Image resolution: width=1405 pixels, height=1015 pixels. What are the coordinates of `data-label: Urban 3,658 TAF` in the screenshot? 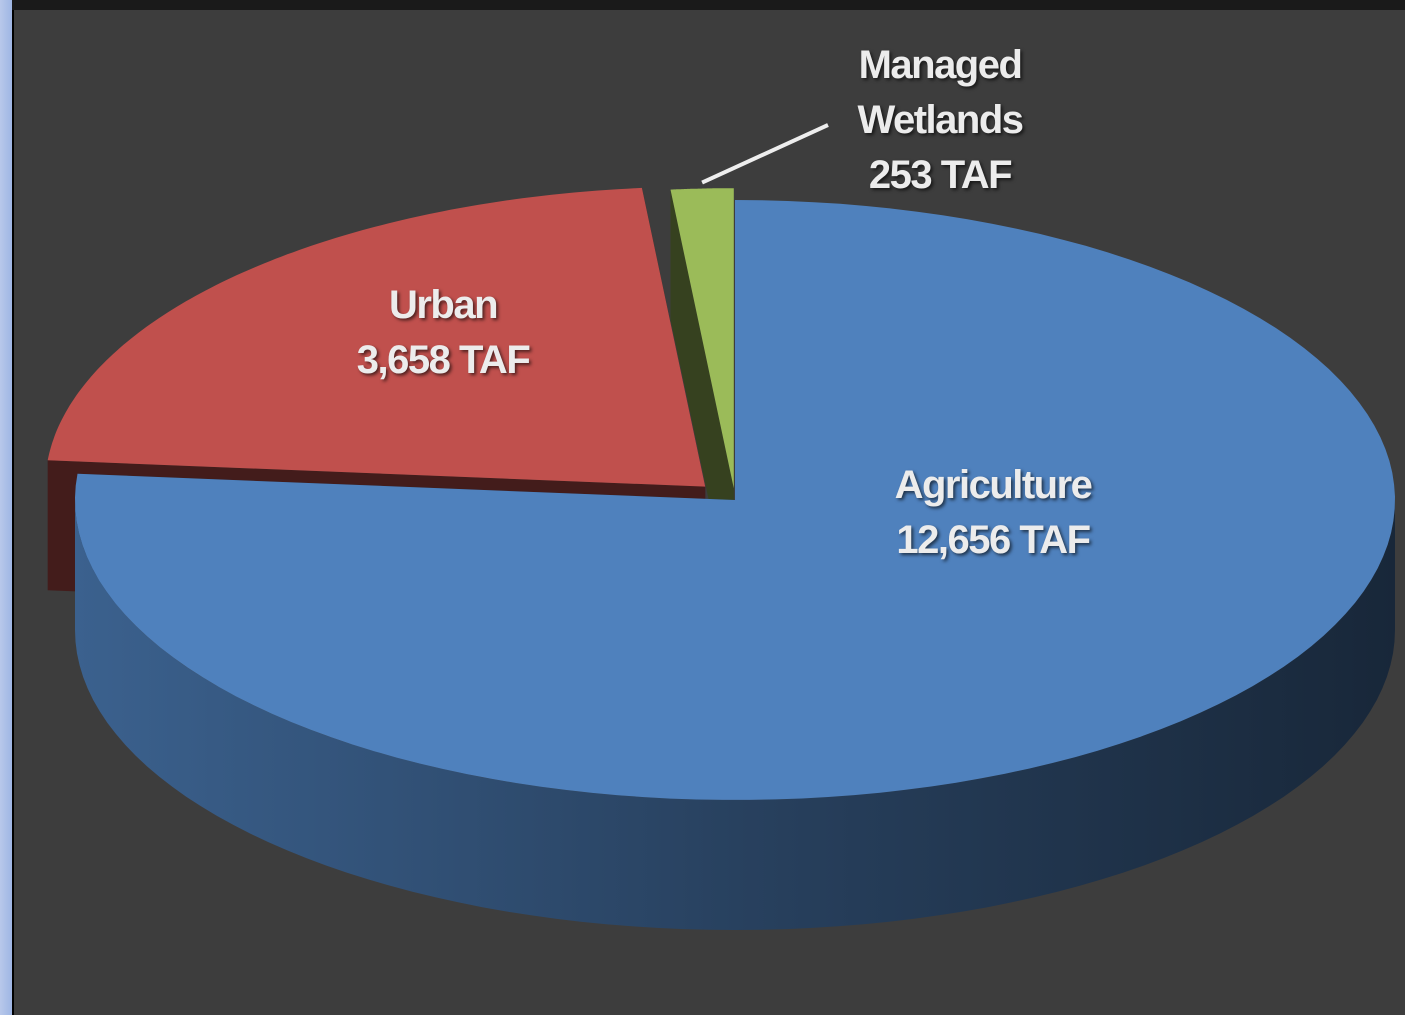 It's located at (443, 333).